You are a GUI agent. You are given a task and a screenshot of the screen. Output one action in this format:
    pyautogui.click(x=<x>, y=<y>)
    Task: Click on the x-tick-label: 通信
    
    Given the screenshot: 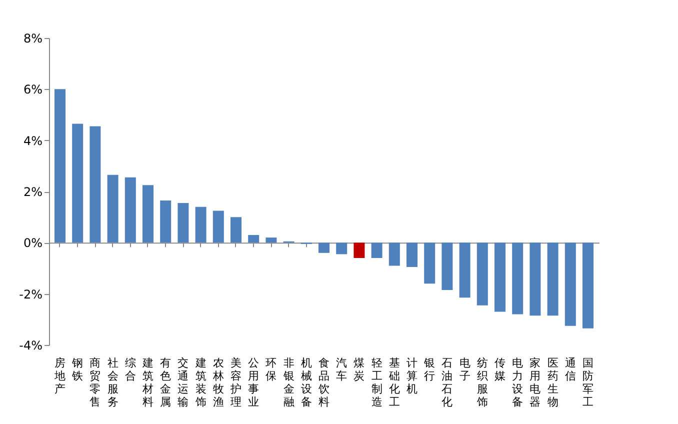 What is the action you would take?
    pyautogui.click(x=570, y=369)
    